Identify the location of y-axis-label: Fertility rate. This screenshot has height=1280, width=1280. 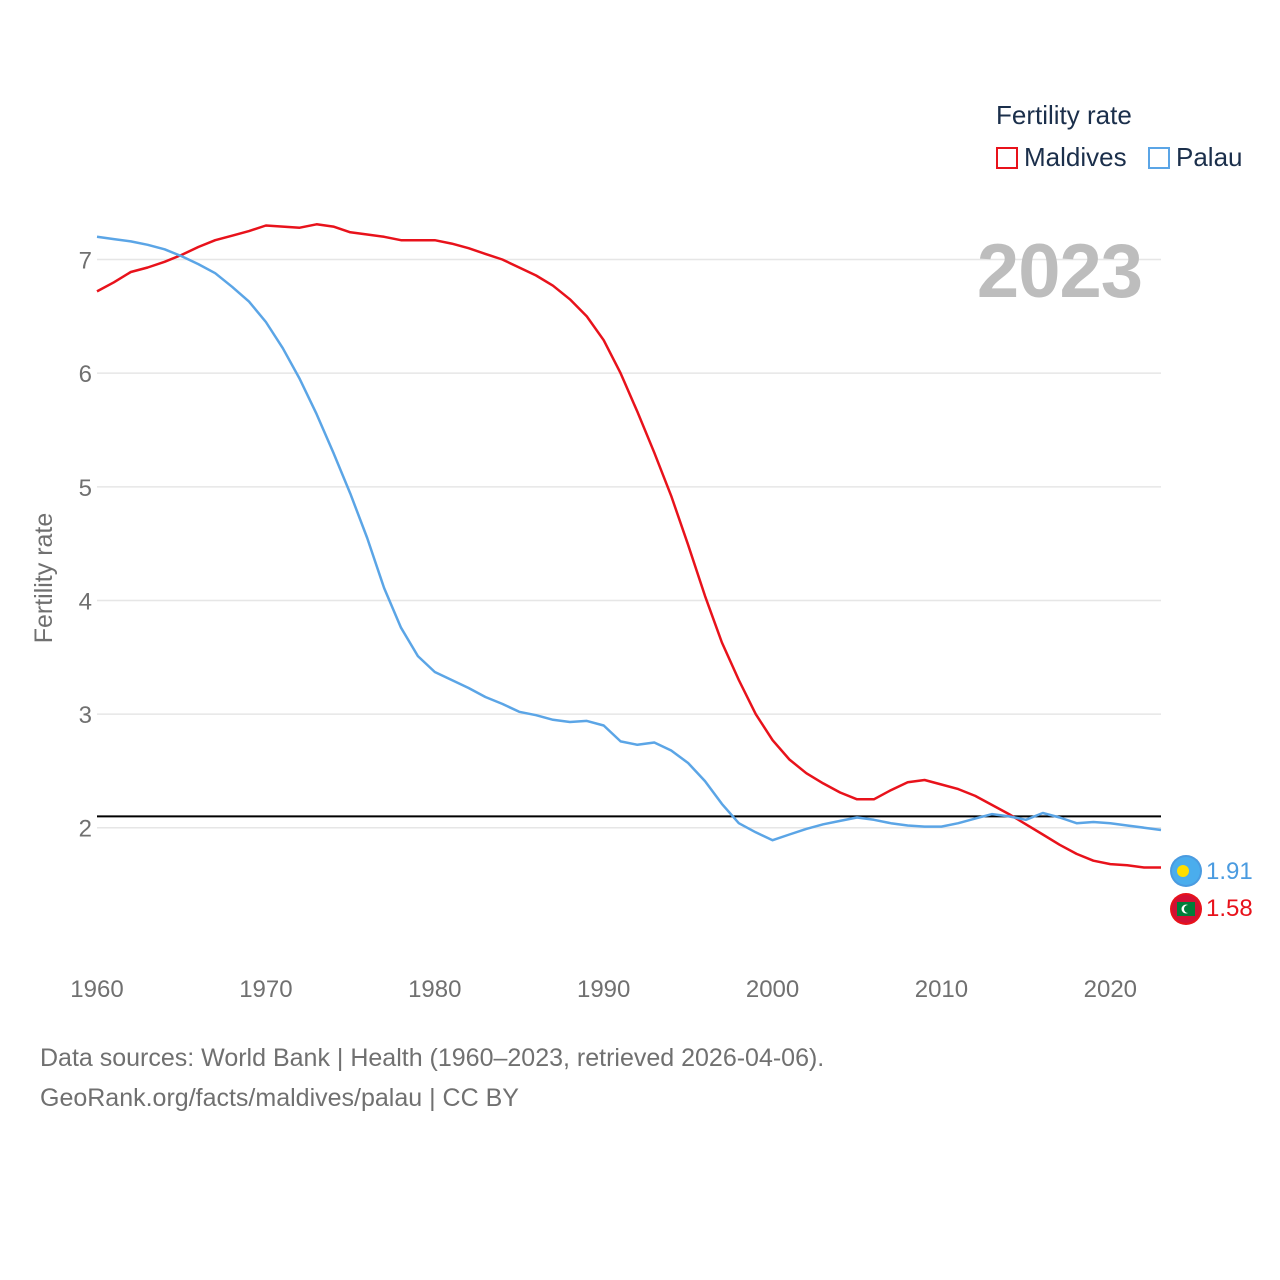
(44, 578).